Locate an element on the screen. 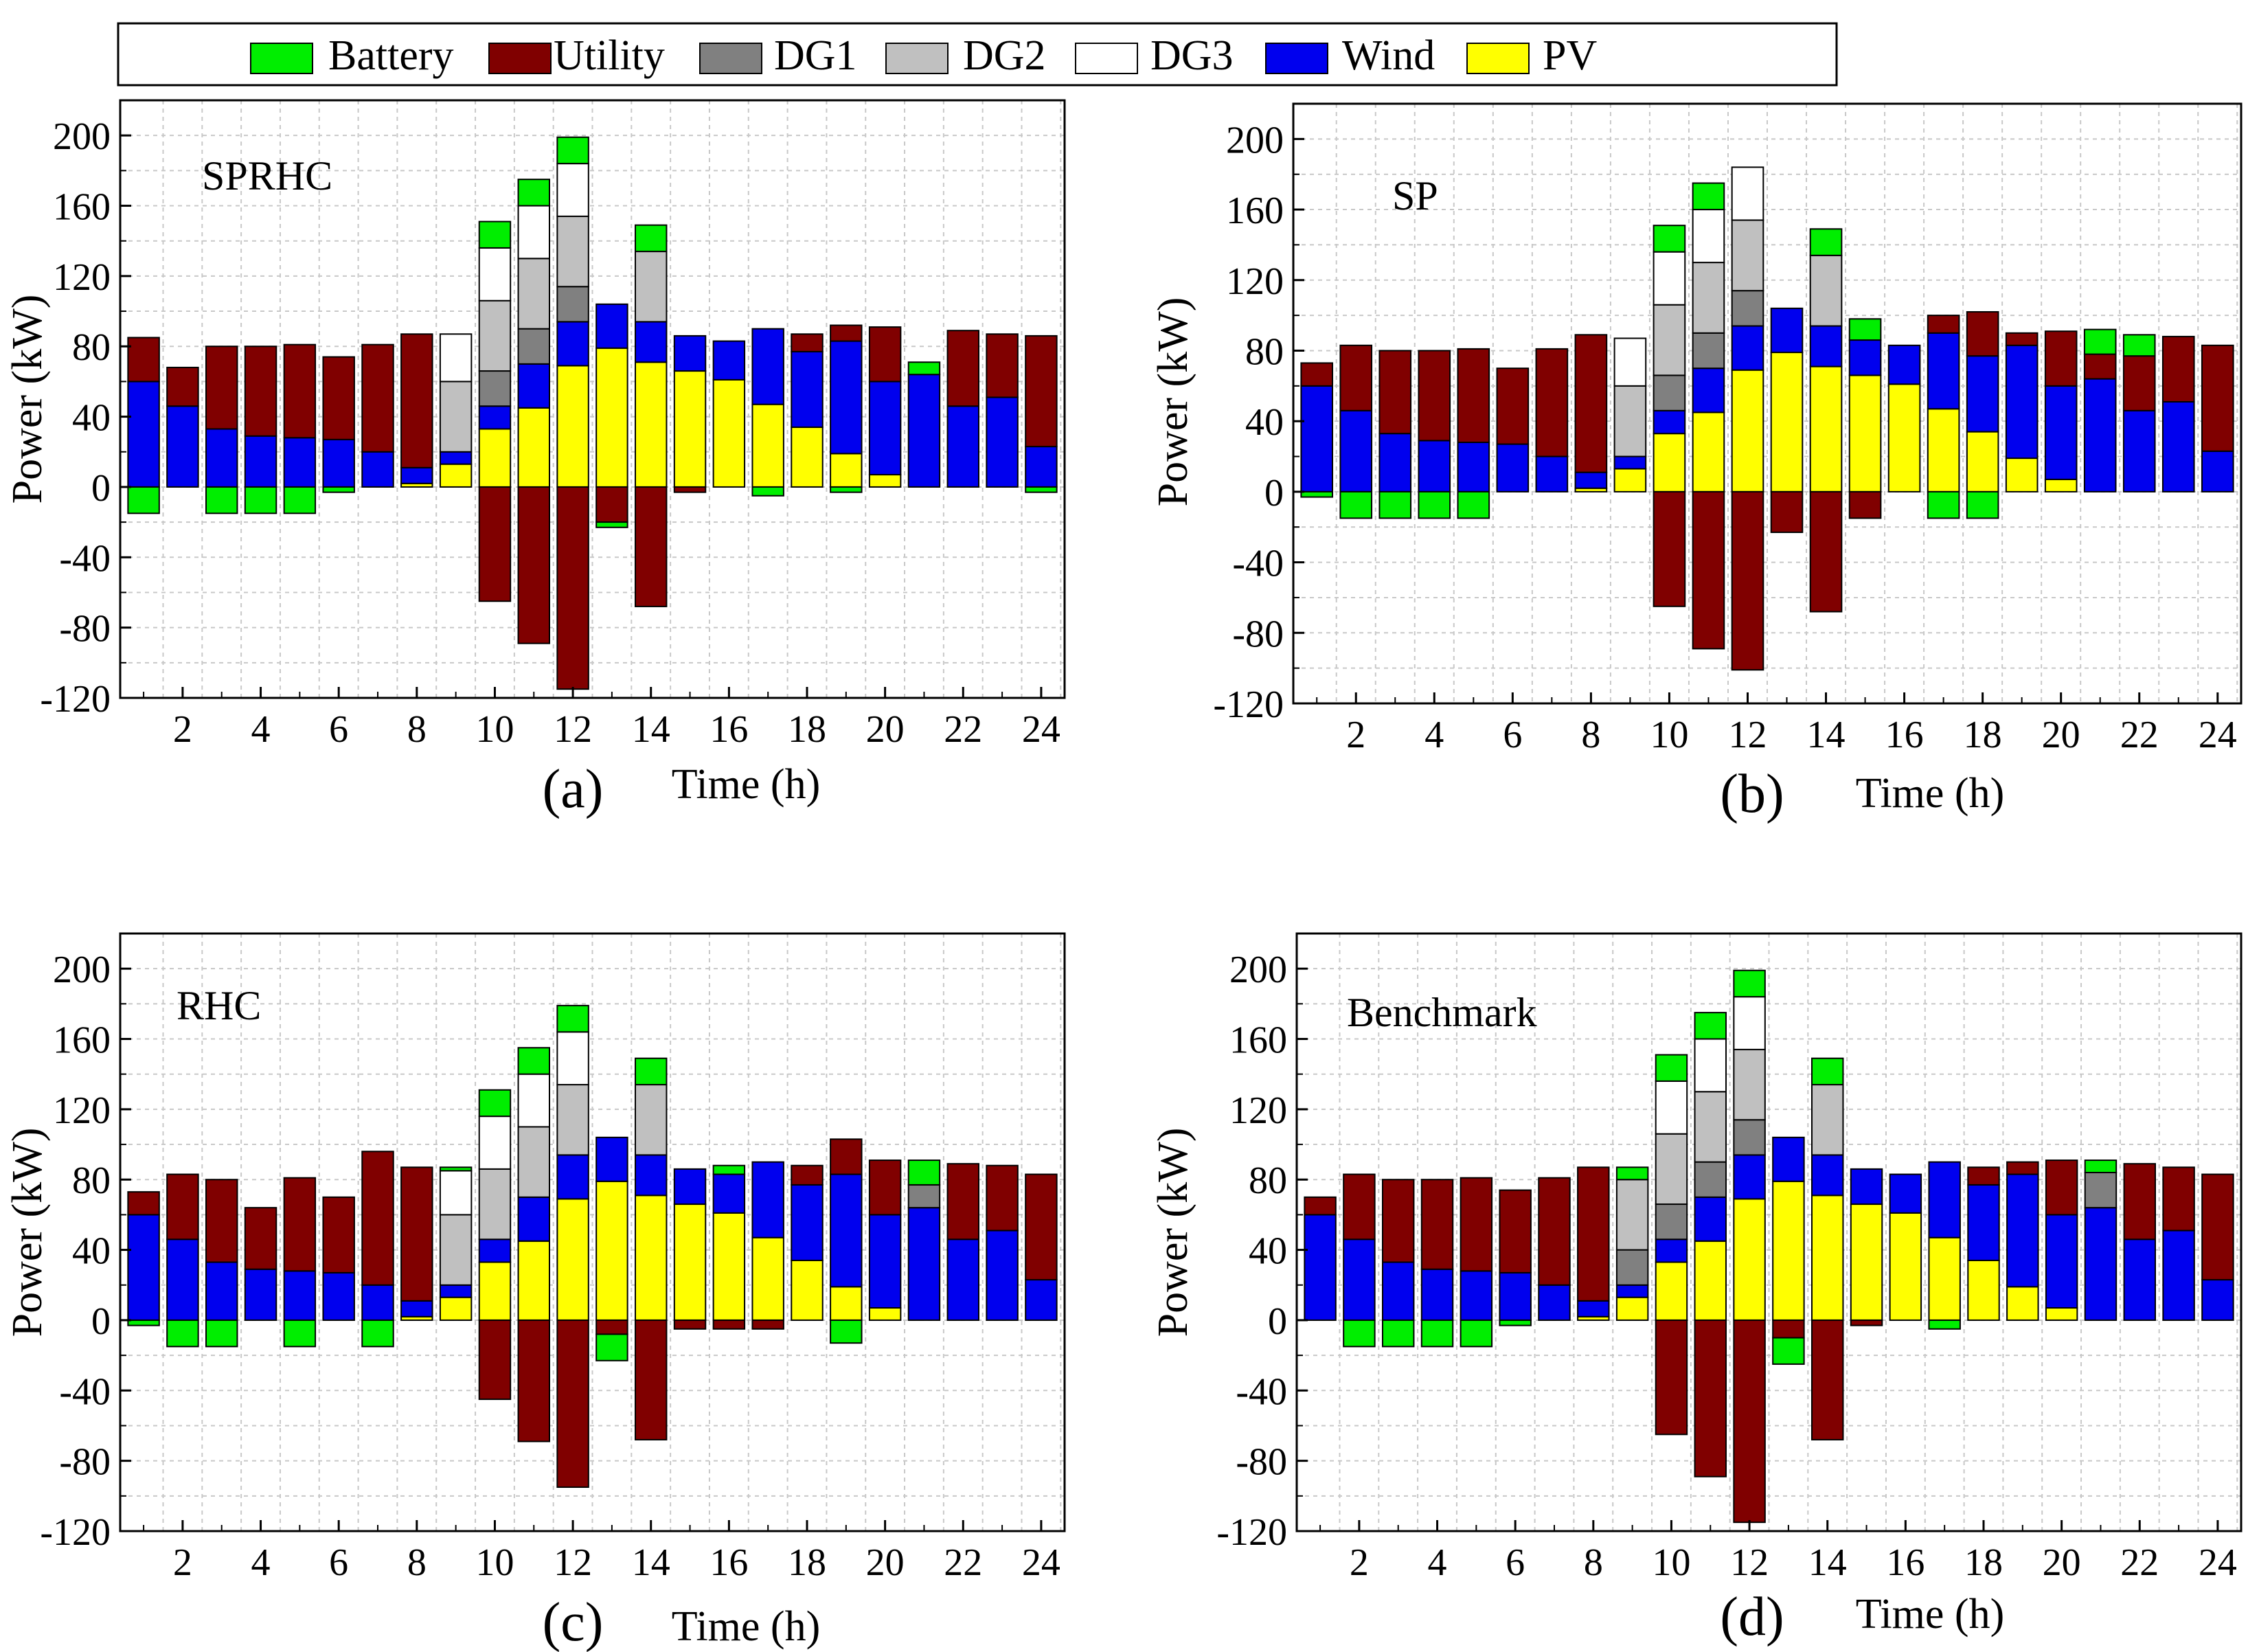  bar-utility-h8 is located at coordinates (416, 400).